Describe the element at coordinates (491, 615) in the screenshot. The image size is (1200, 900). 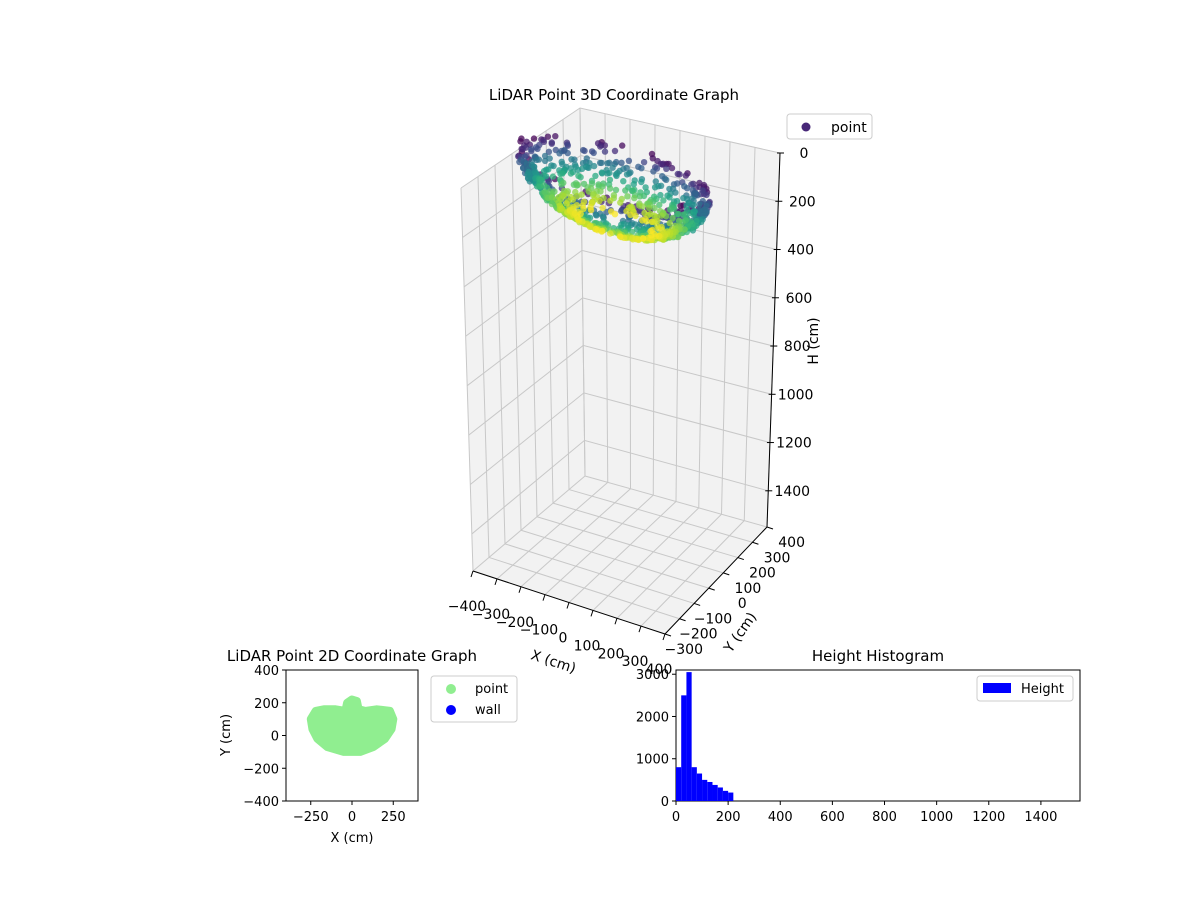
I see `chart-3d-xtick-label: −300` at that location.